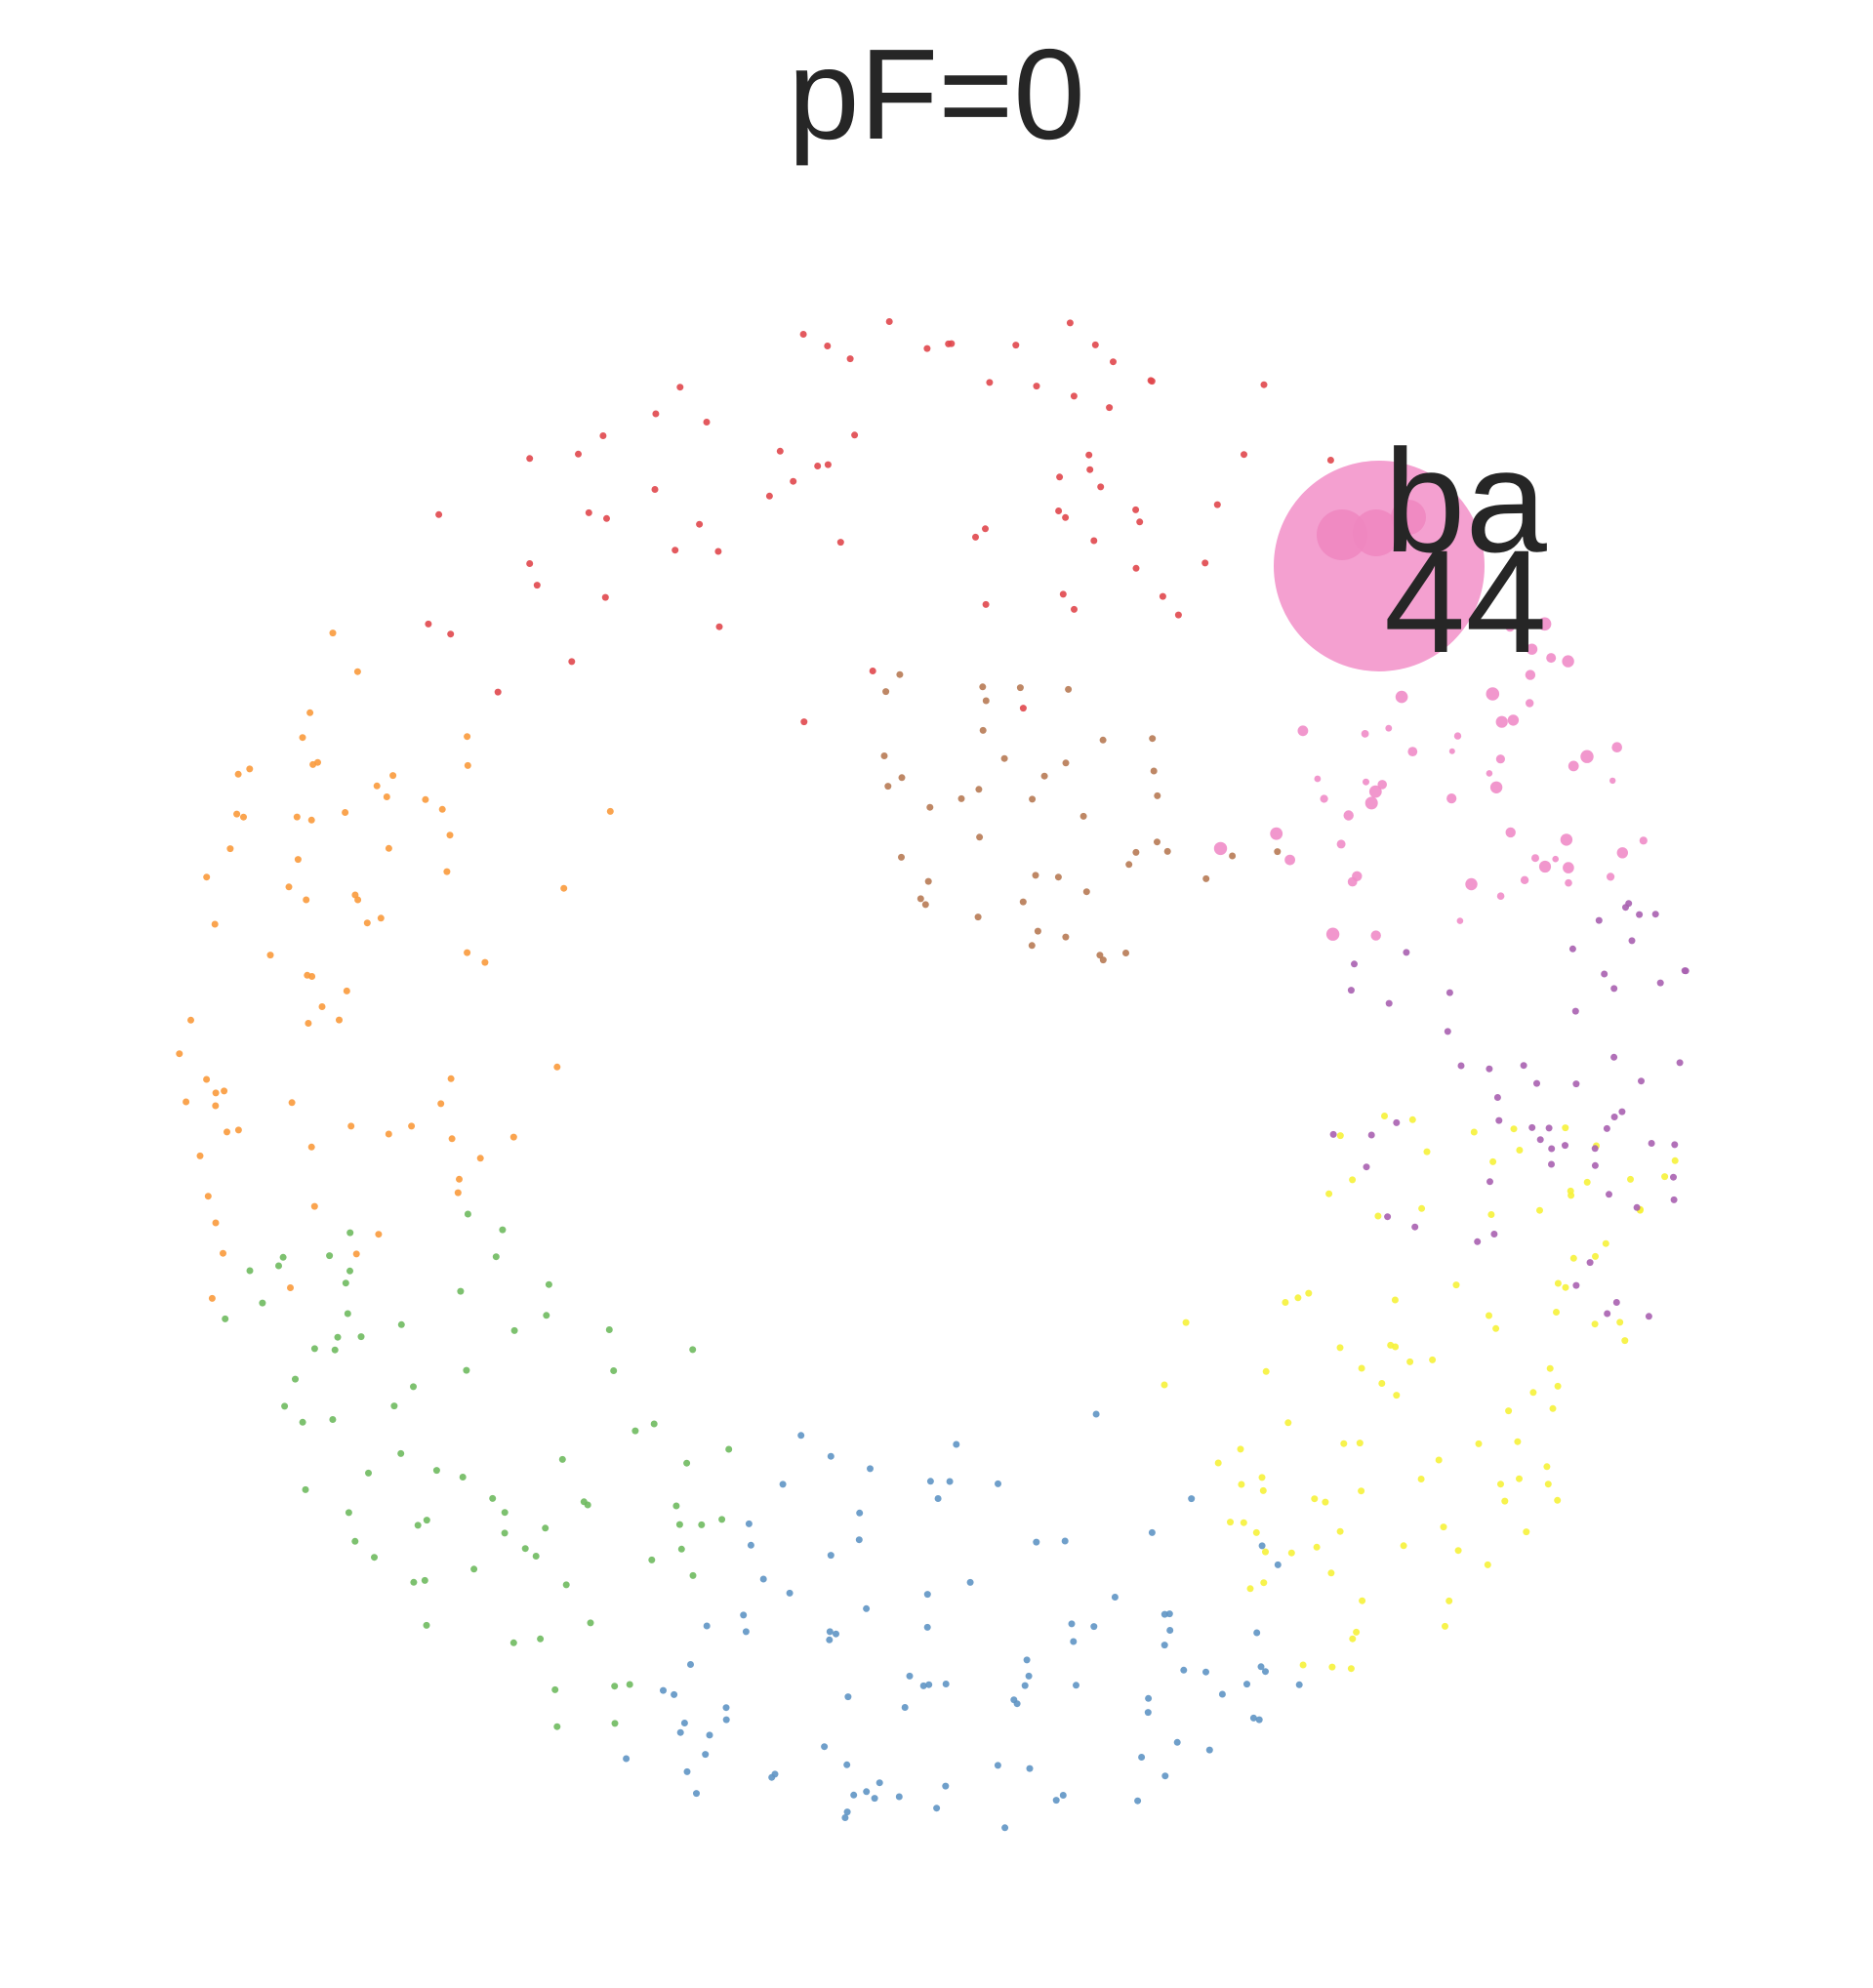  What do you see at coordinates (1409, 518) in the screenshot?
I see `hub-inner-node` at bounding box center [1409, 518].